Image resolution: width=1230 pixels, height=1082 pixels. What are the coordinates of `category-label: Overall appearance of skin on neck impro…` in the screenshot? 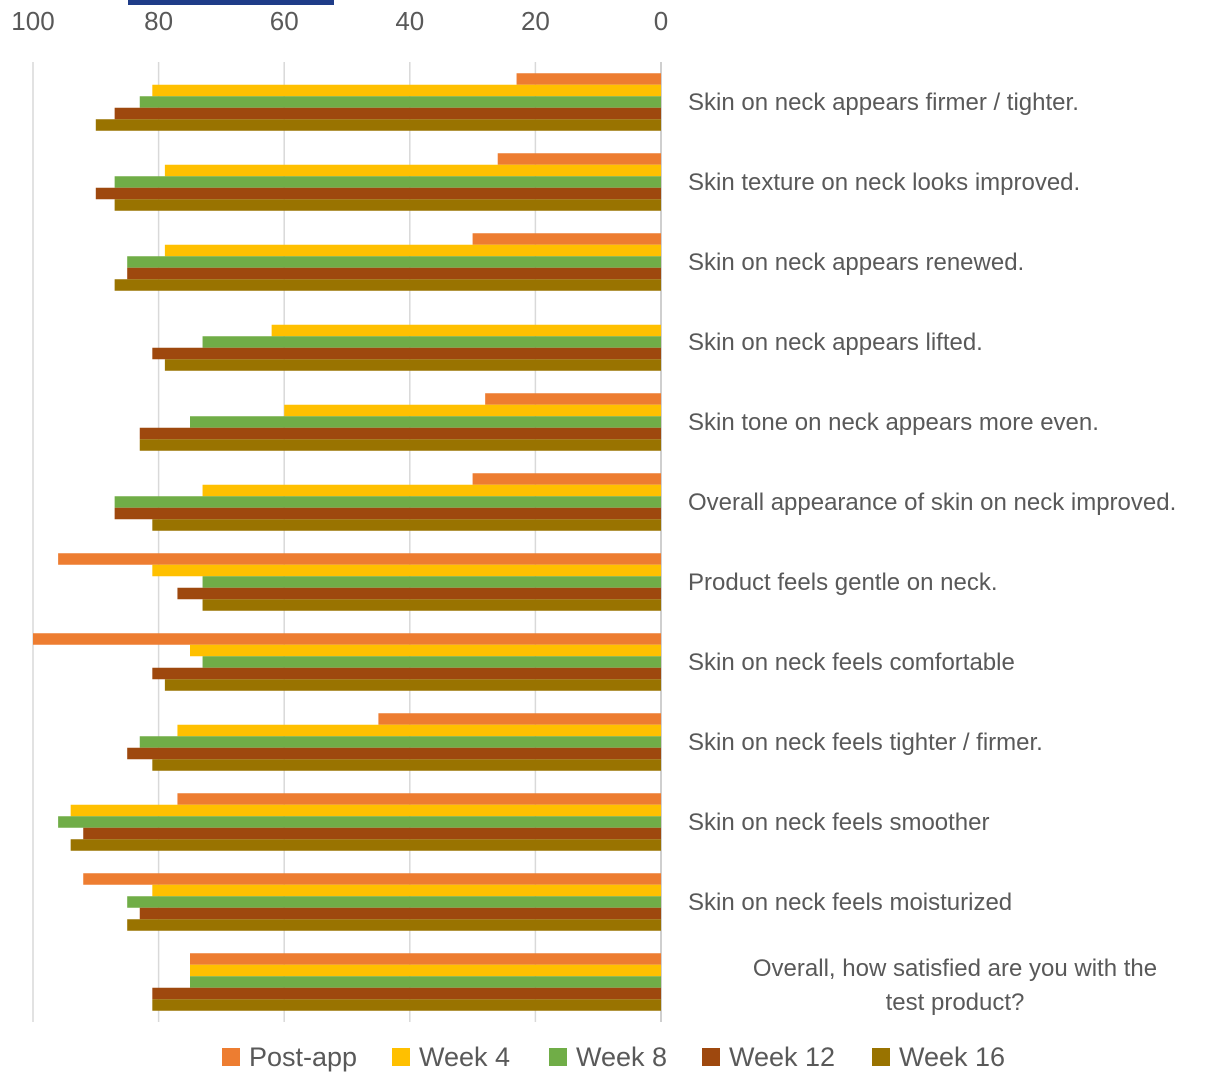 It's located at (932, 502).